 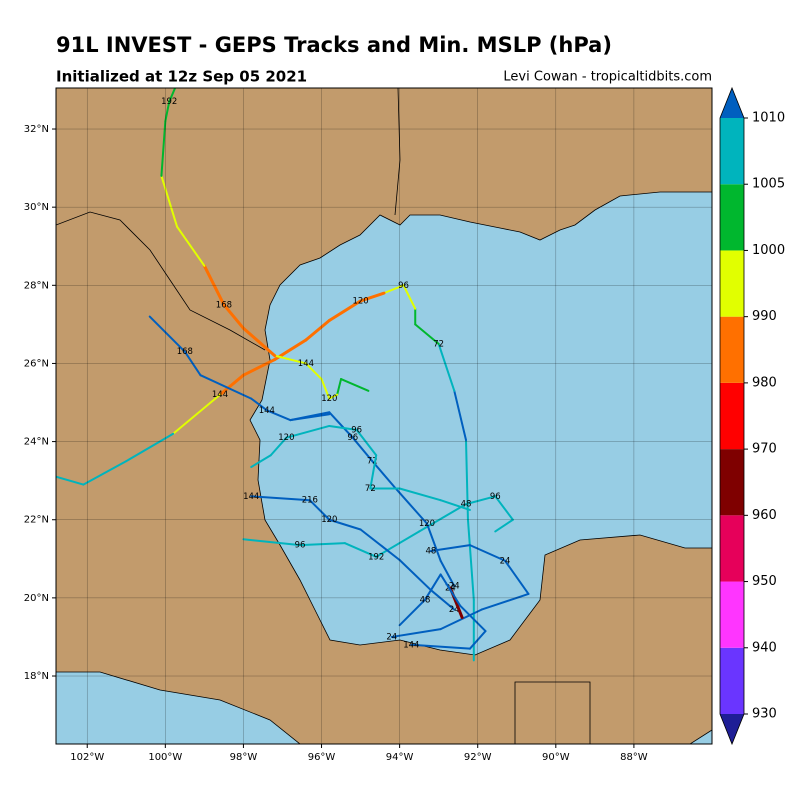 What do you see at coordinates (36, 520) in the screenshot?
I see `y-tick-label: 22°N` at bounding box center [36, 520].